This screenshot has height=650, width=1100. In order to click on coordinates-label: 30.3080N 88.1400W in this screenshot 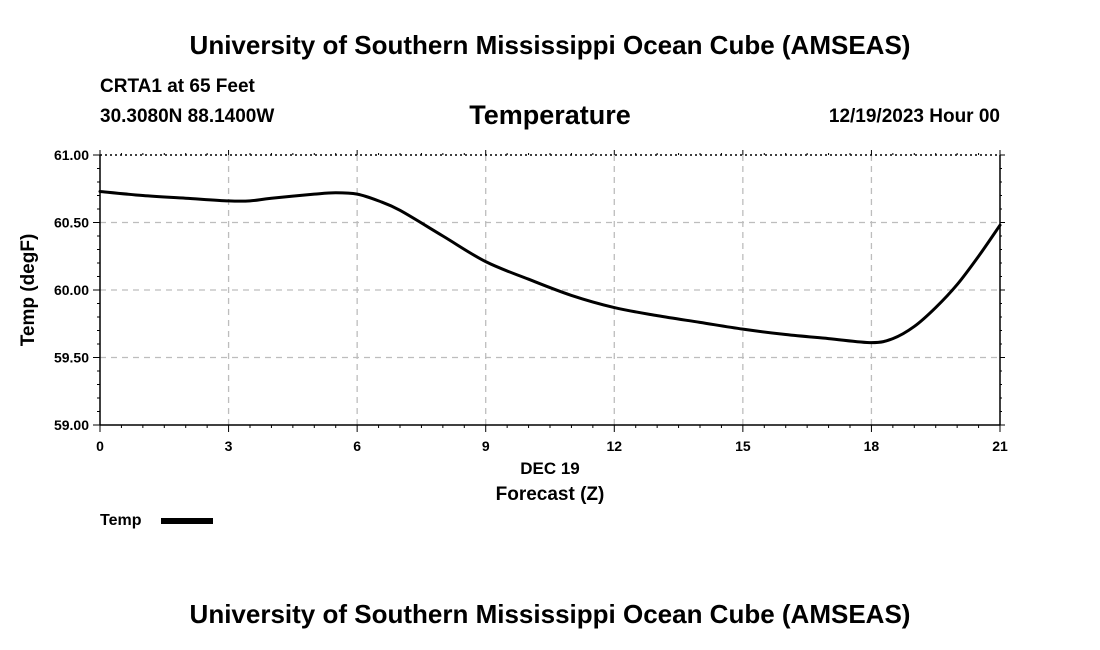, I will do `click(187, 116)`.